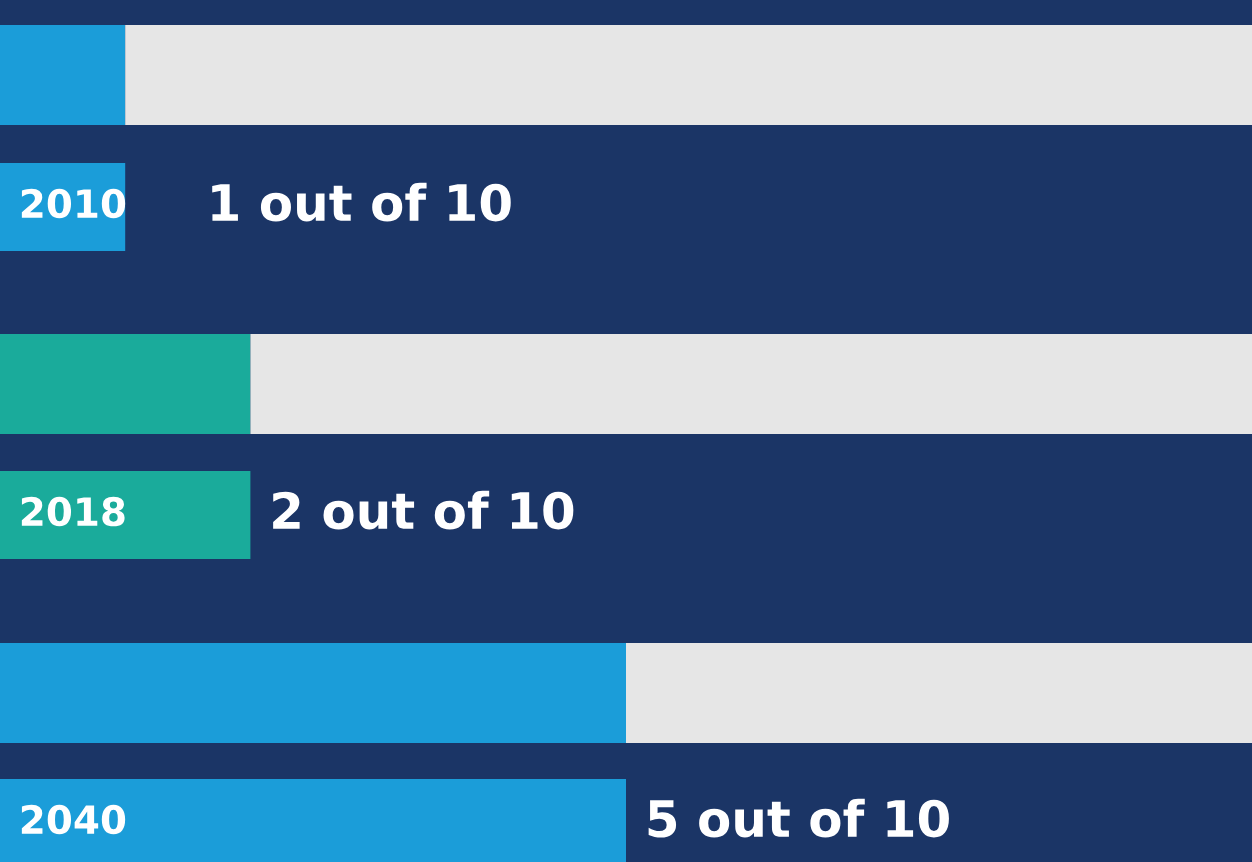 Image resolution: width=1252 pixels, height=862 pixels. Describe the element at coordinates (73, 511) in the screenshot. I see `y-tick-label: 2018` at that location.